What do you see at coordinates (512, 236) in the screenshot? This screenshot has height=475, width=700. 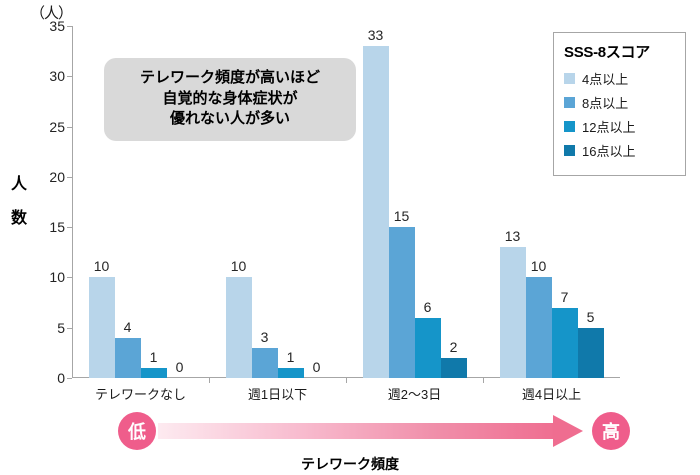 I see `bar-value-label: 13` at bounding box center [512, 236].